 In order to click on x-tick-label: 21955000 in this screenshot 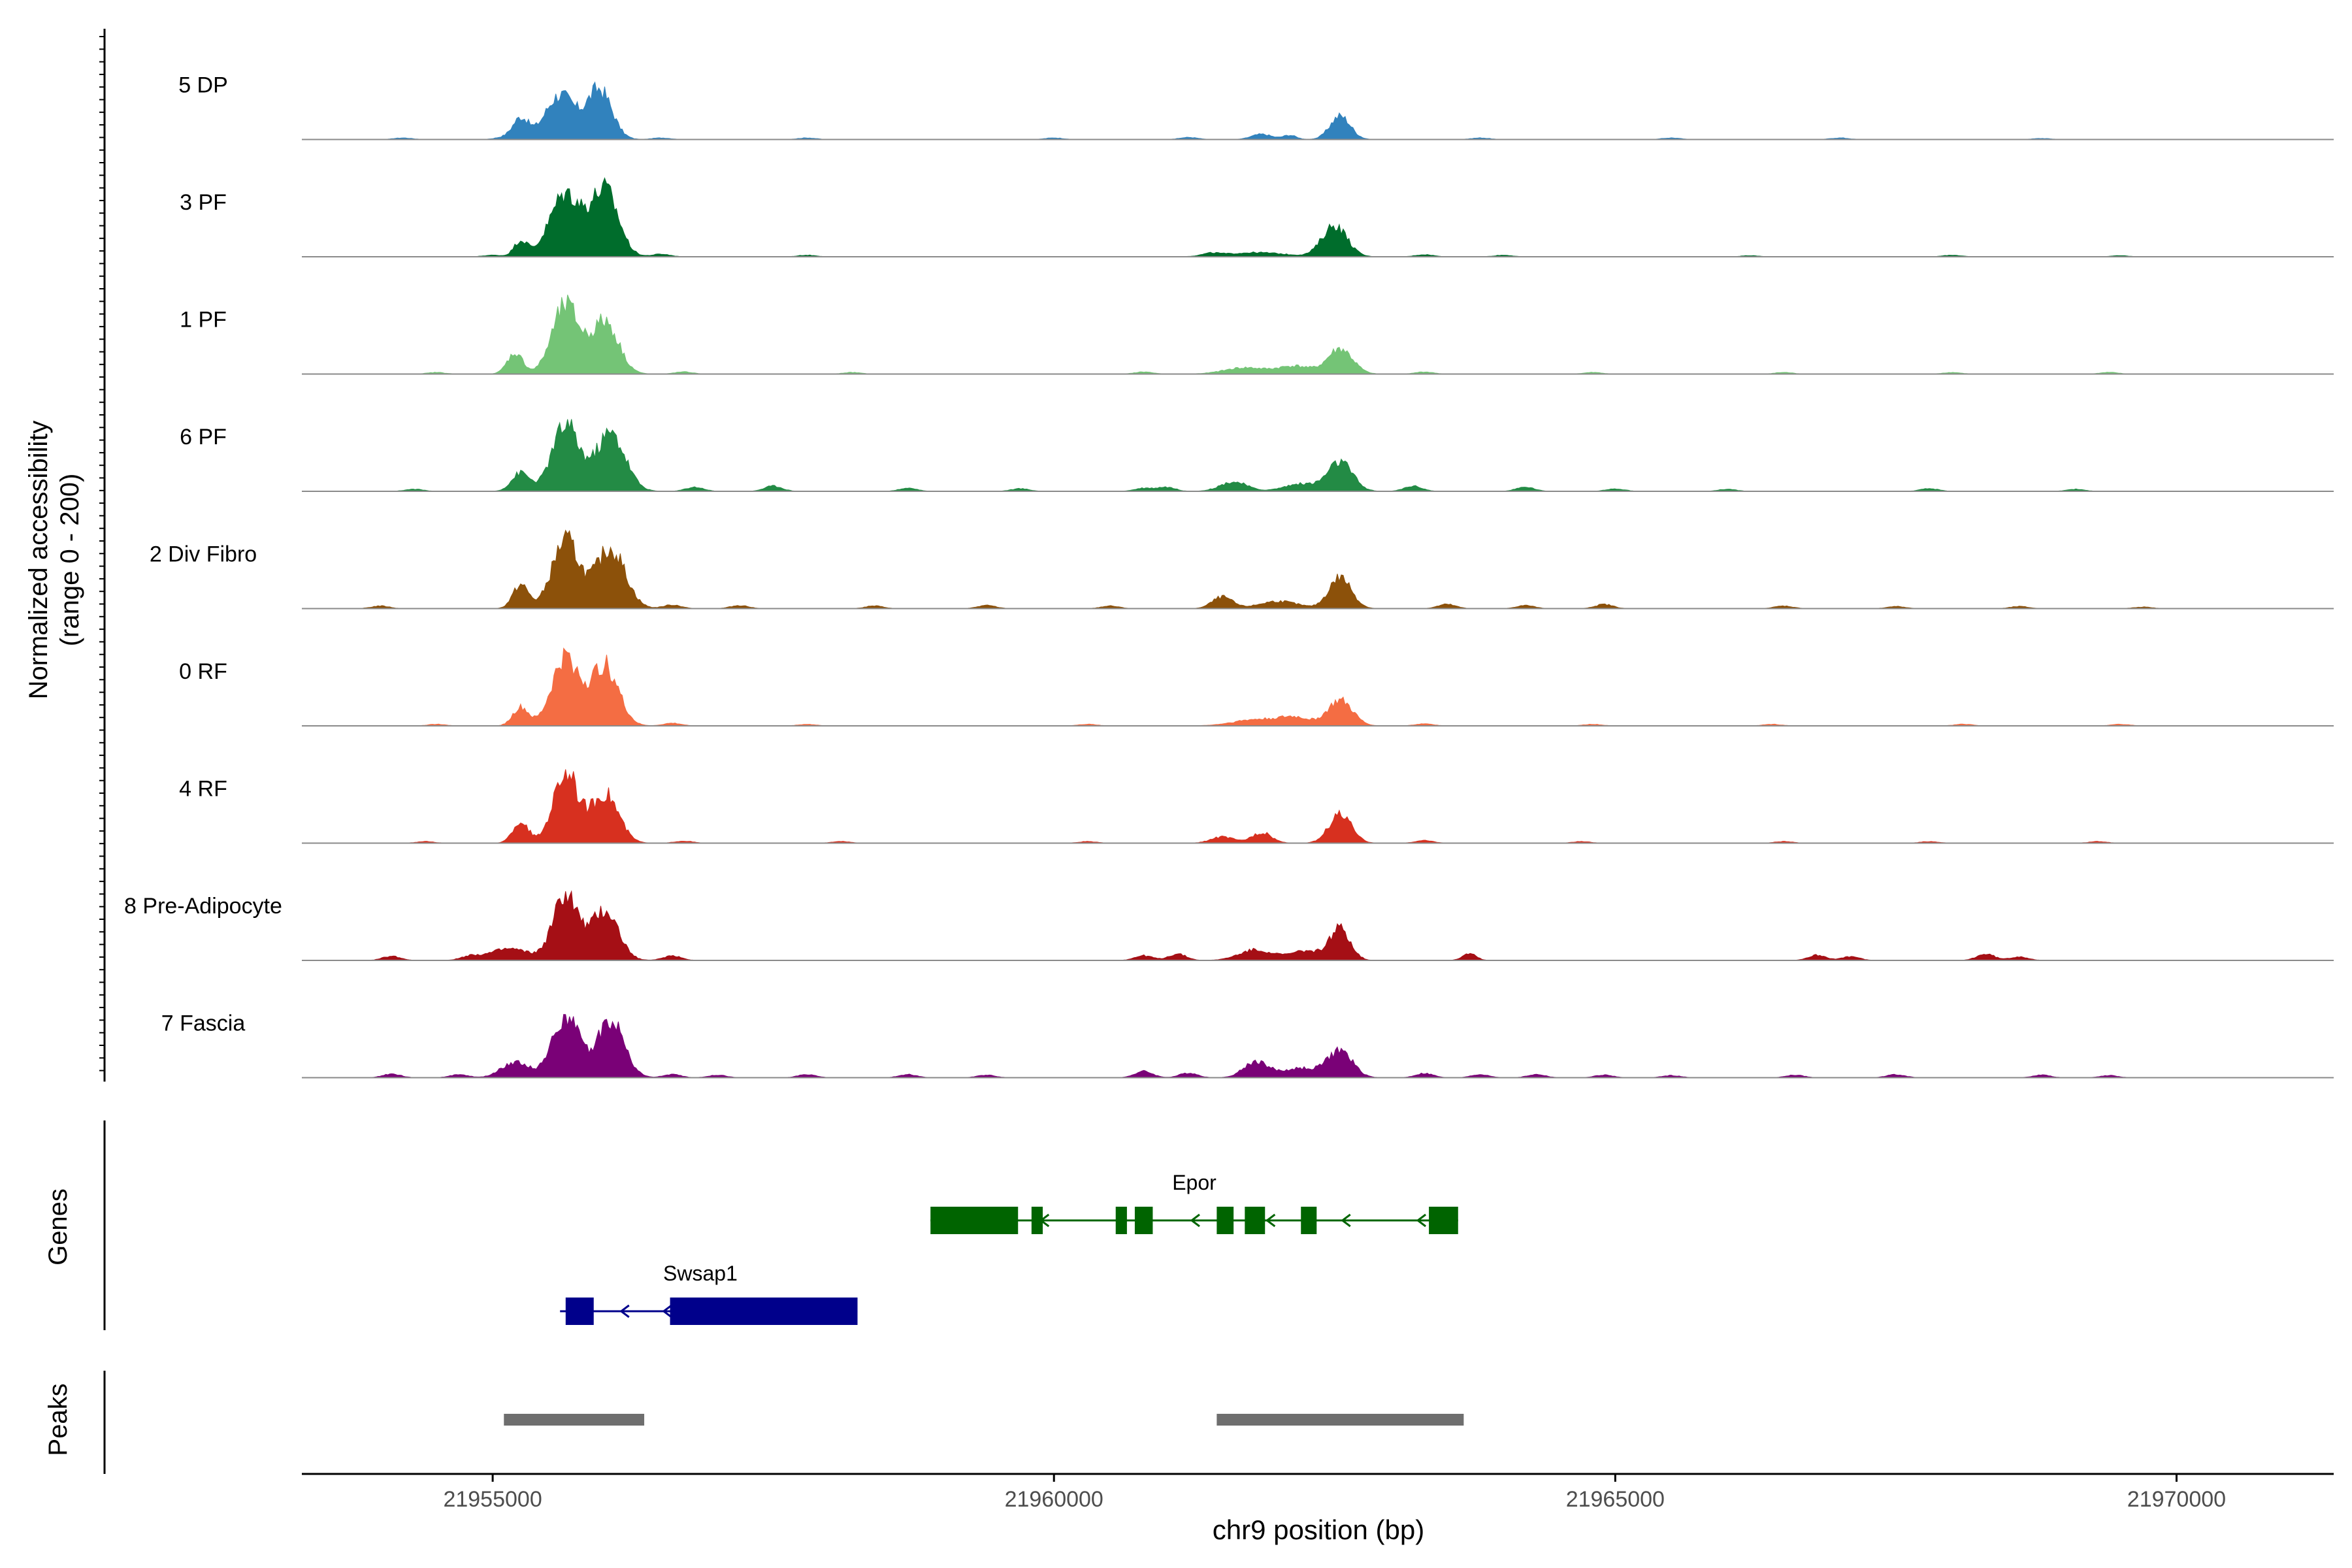, I will do `click(492, 1499)`.